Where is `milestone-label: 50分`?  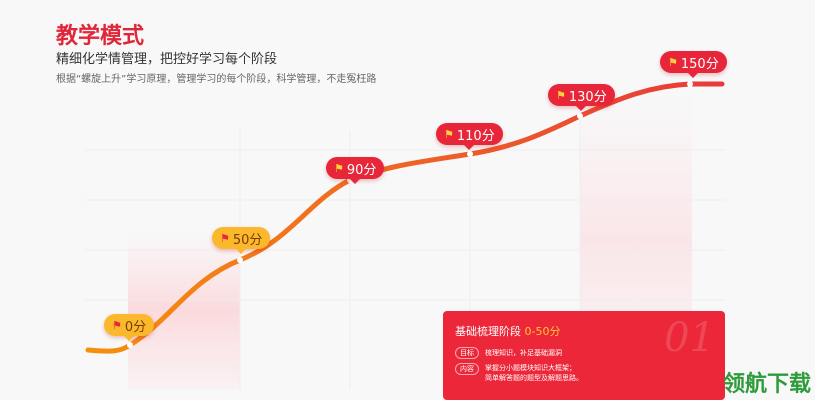 milestone-label: 50分 is located at coordinates (247, 240).